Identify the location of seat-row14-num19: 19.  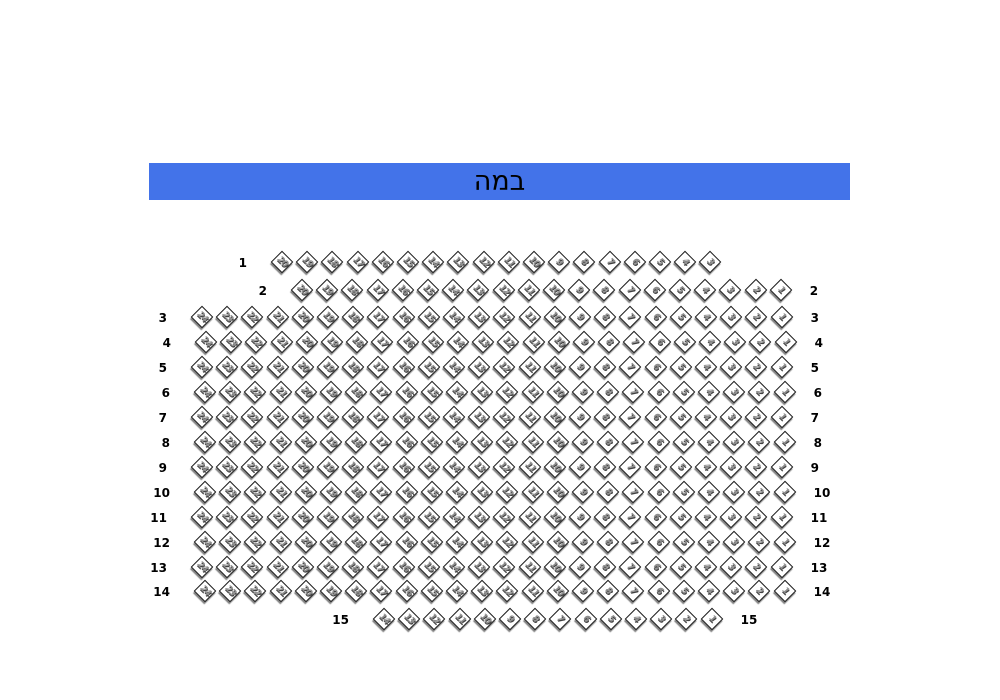
(331, 591).